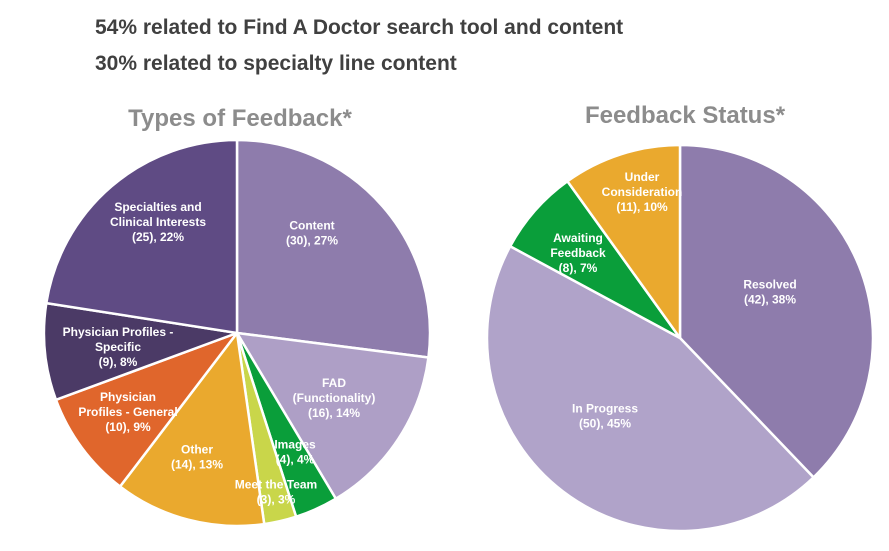  What do you see at coordinates (295, 460) in the screenshot?
I see `slice-label-line: (4), 4%` at bounding box center [295, 460].